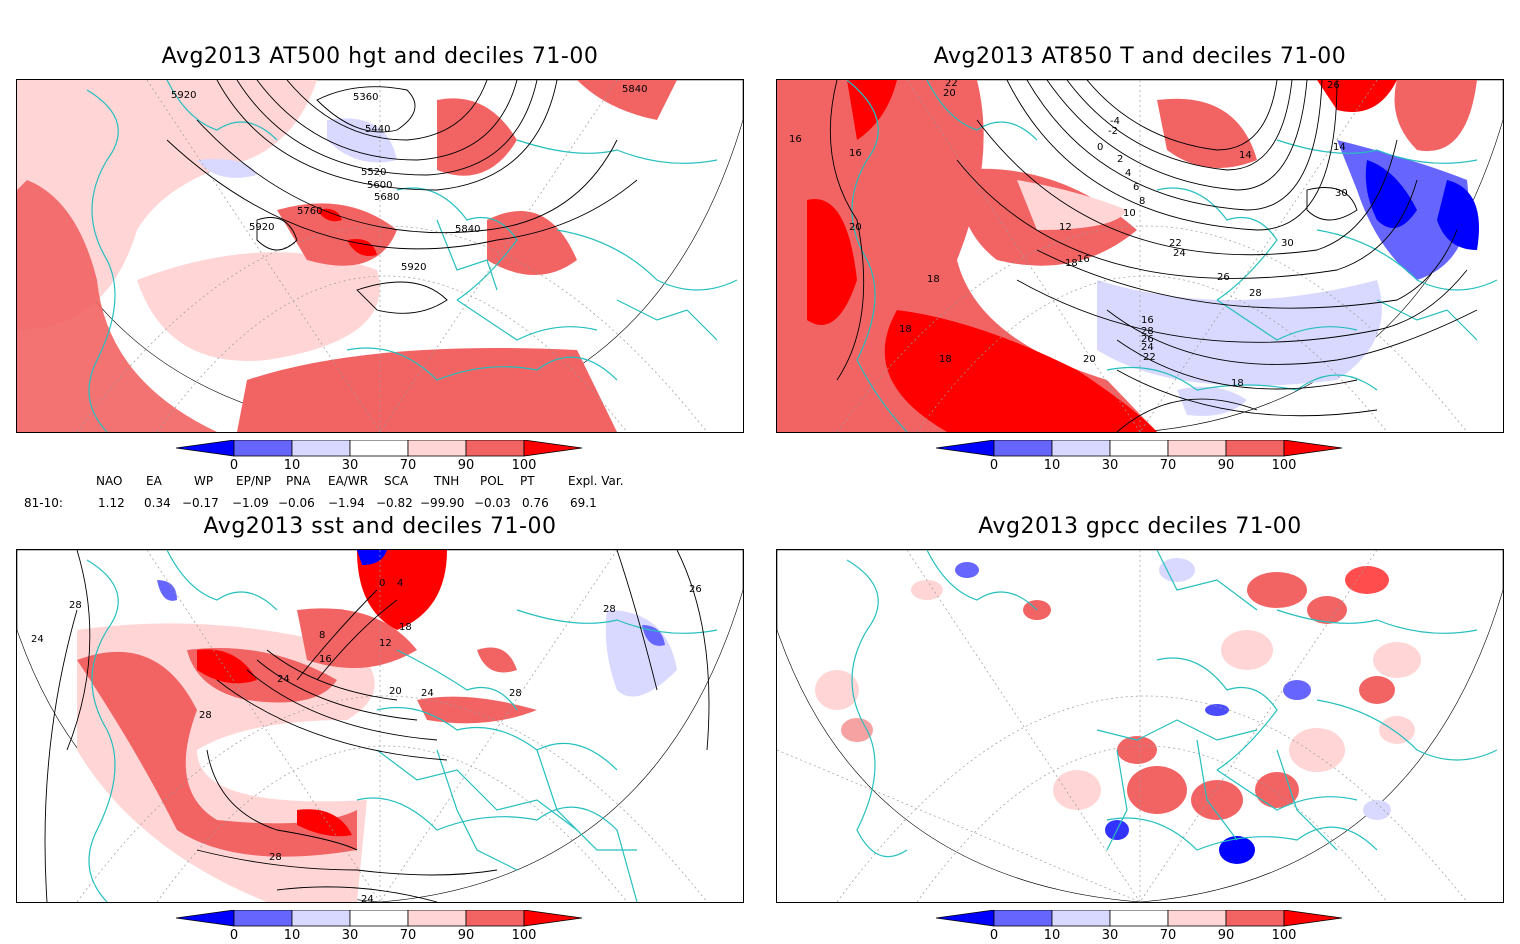  I want to click on index-value-pol: −0.03, so click(492, 503).